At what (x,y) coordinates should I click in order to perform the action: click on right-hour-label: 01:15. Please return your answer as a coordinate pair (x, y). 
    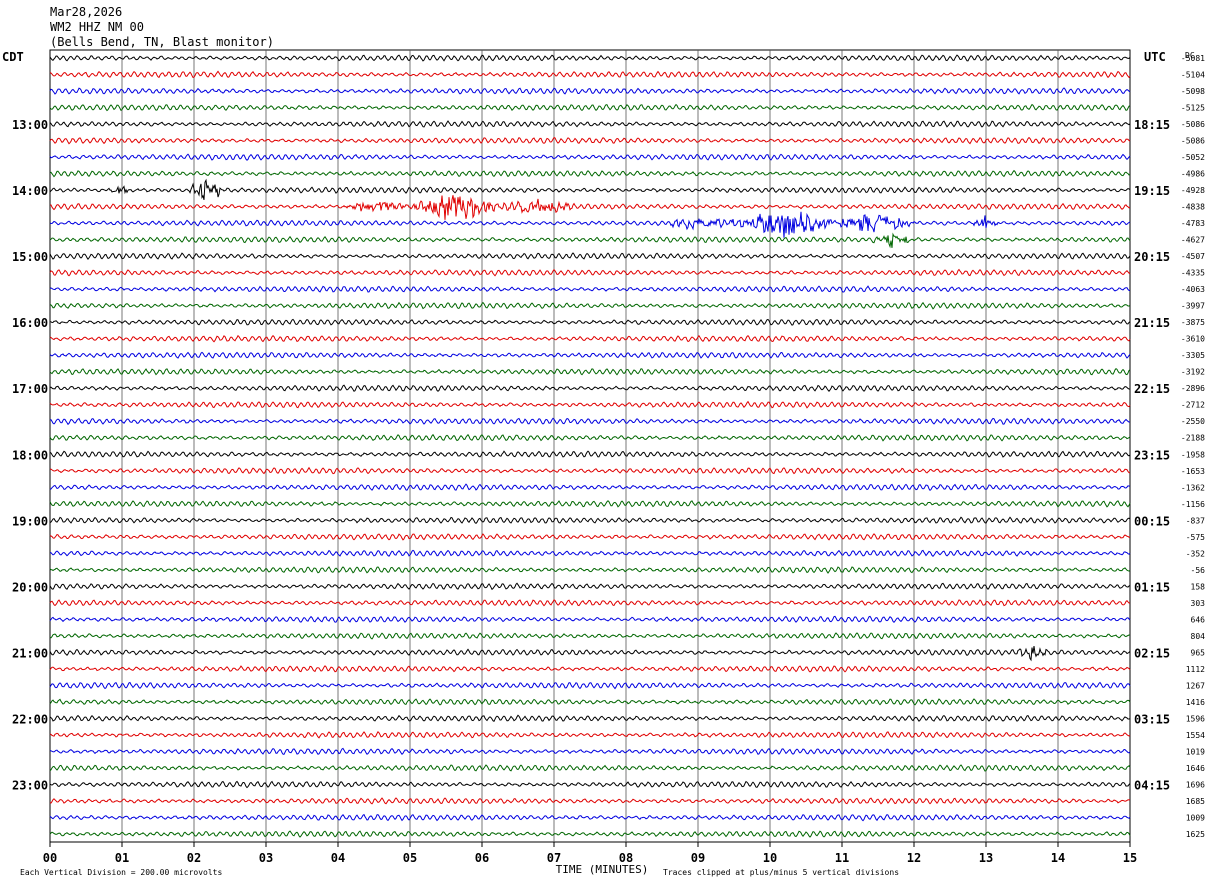
    Looking at the image, I should click on (1152, 587).